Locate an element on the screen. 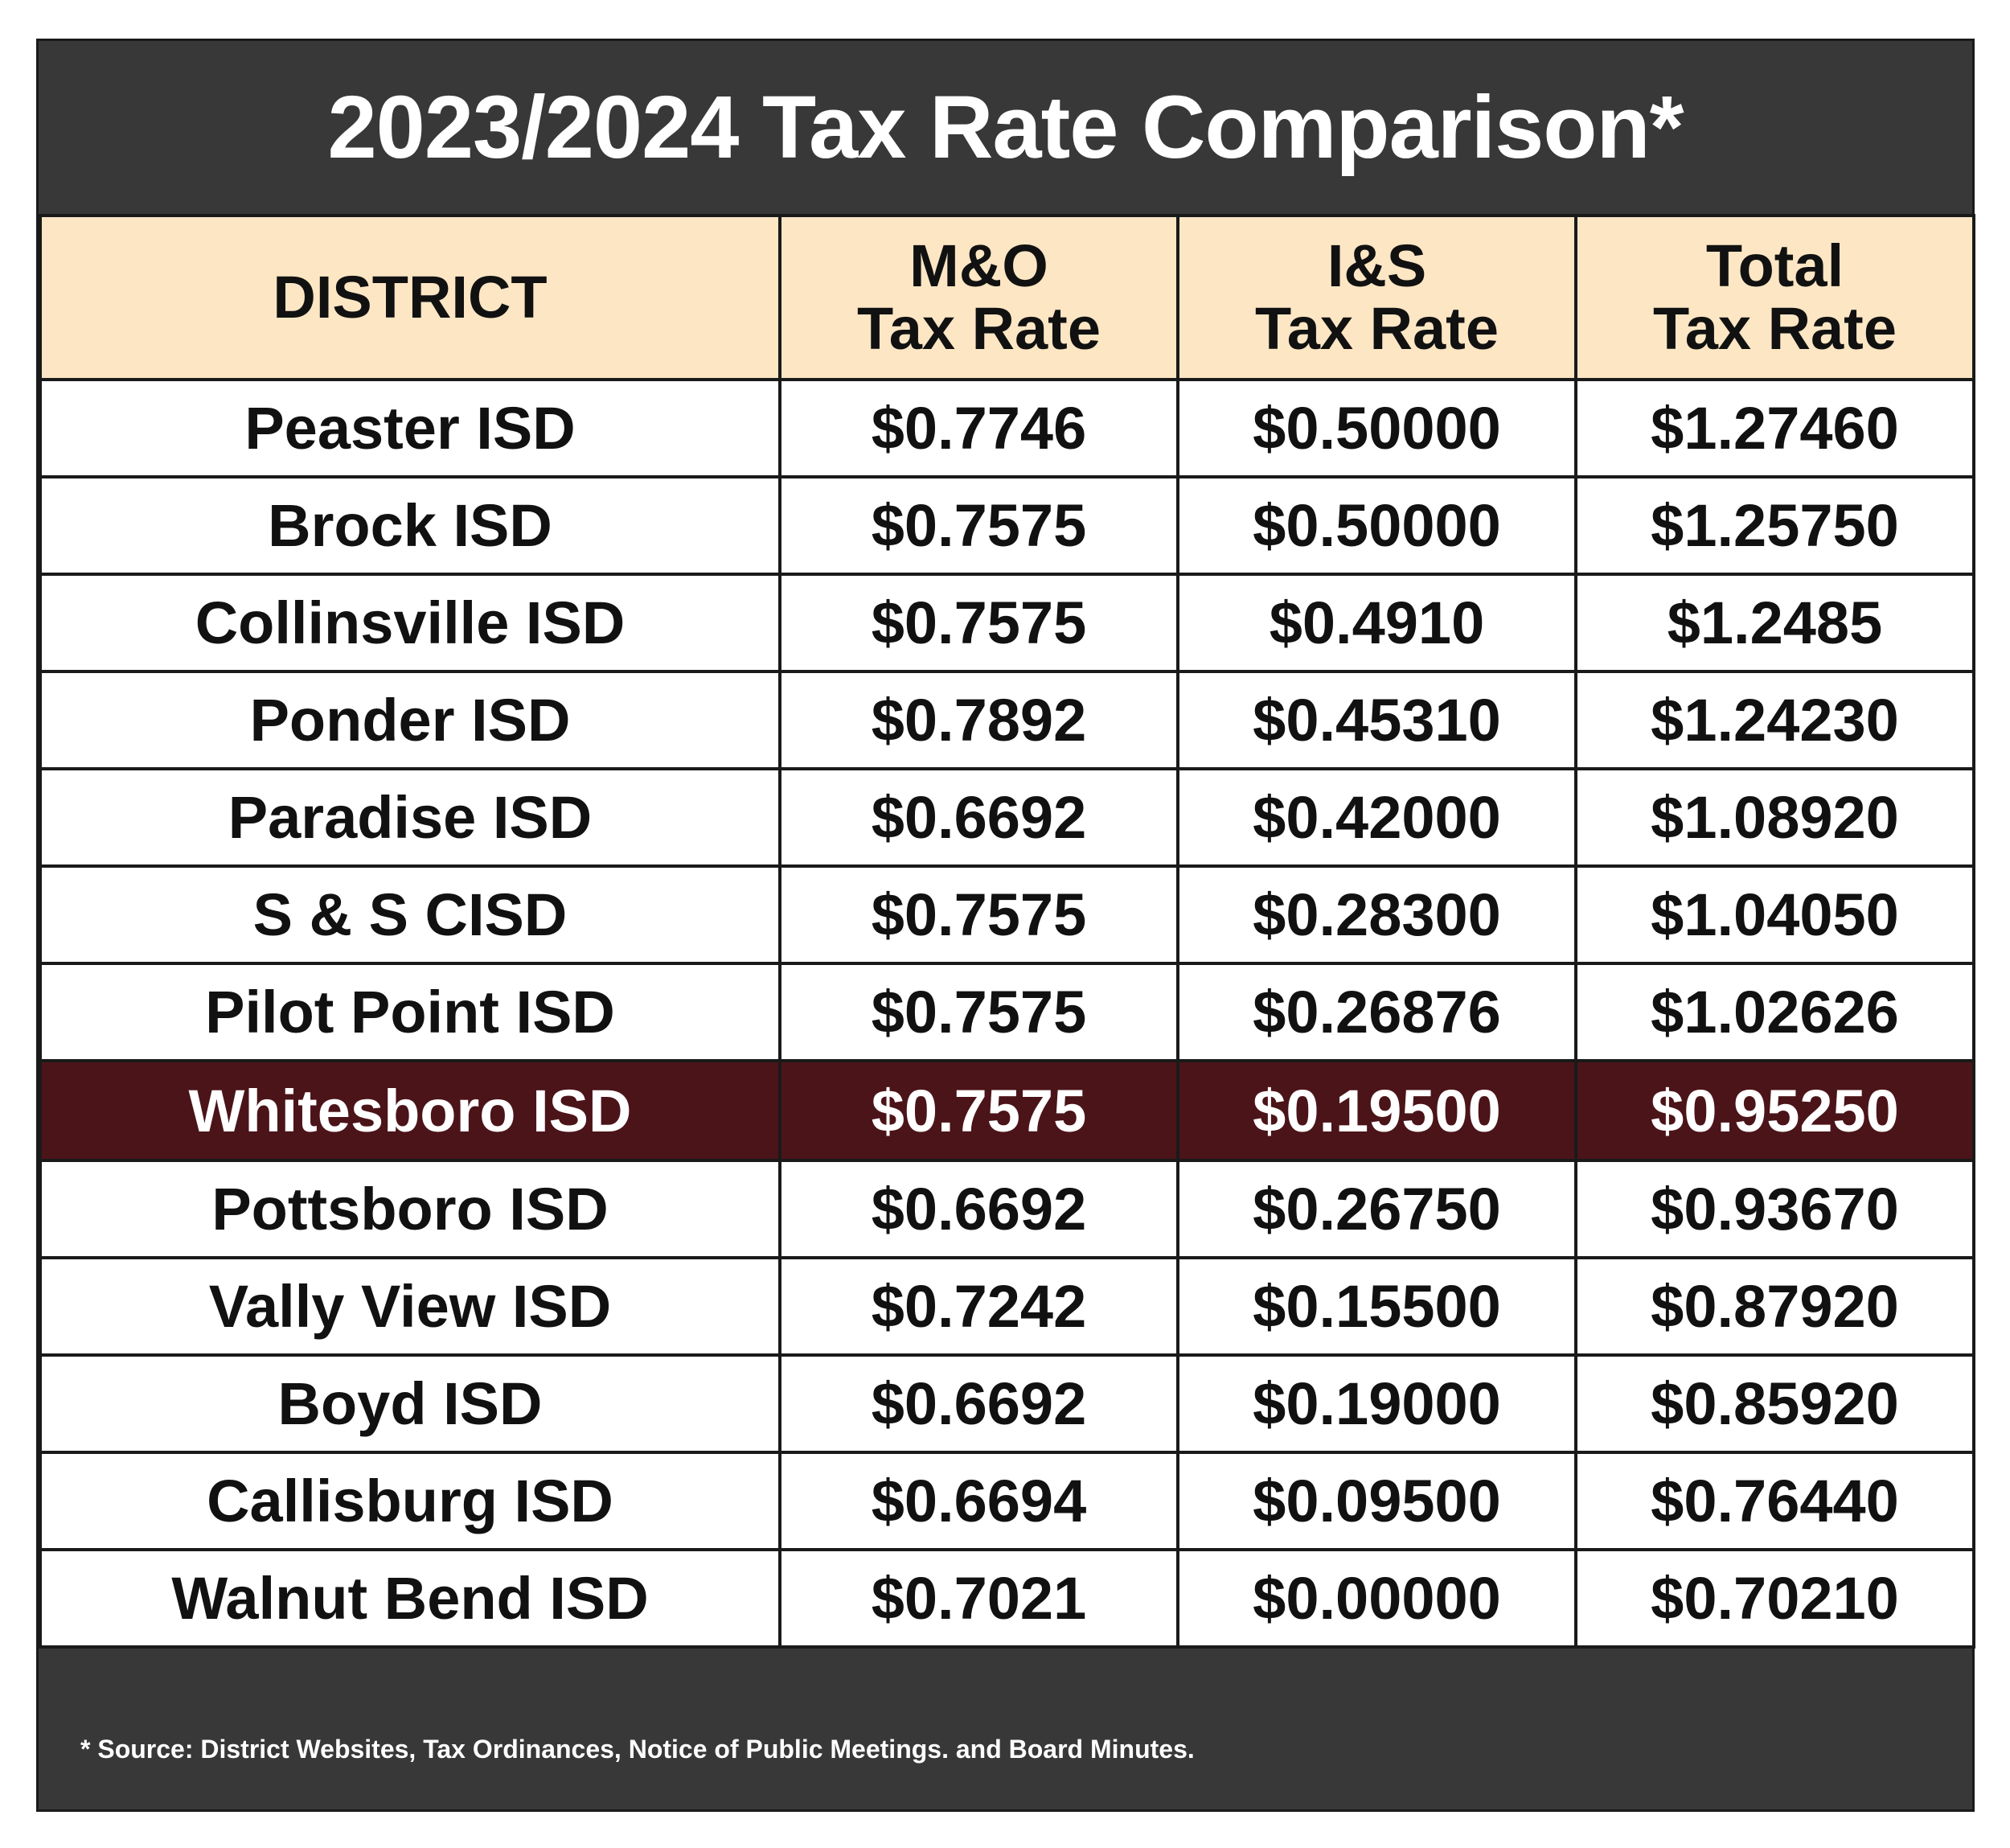 The width and height of the screenshot is (2010, 1848). column-header-total-tax-rate: Total Tax Rate is located at coordinates (1774, 297).